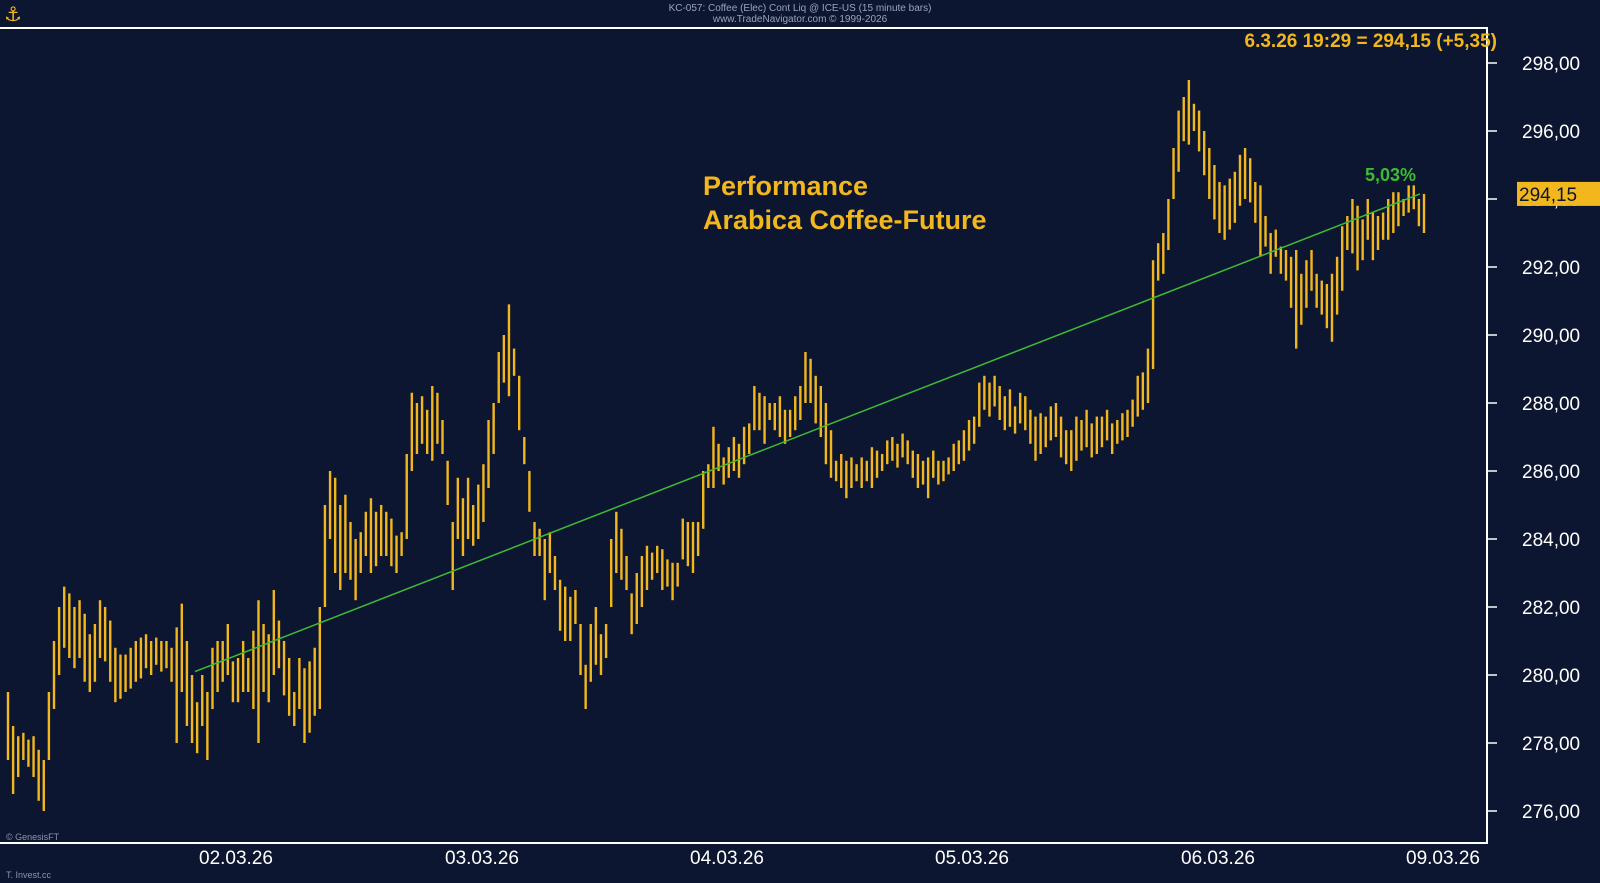  Describe the element at coordinates (1551, 404) in the screenshot. I see `y-tick-label: 288,00` at that location.